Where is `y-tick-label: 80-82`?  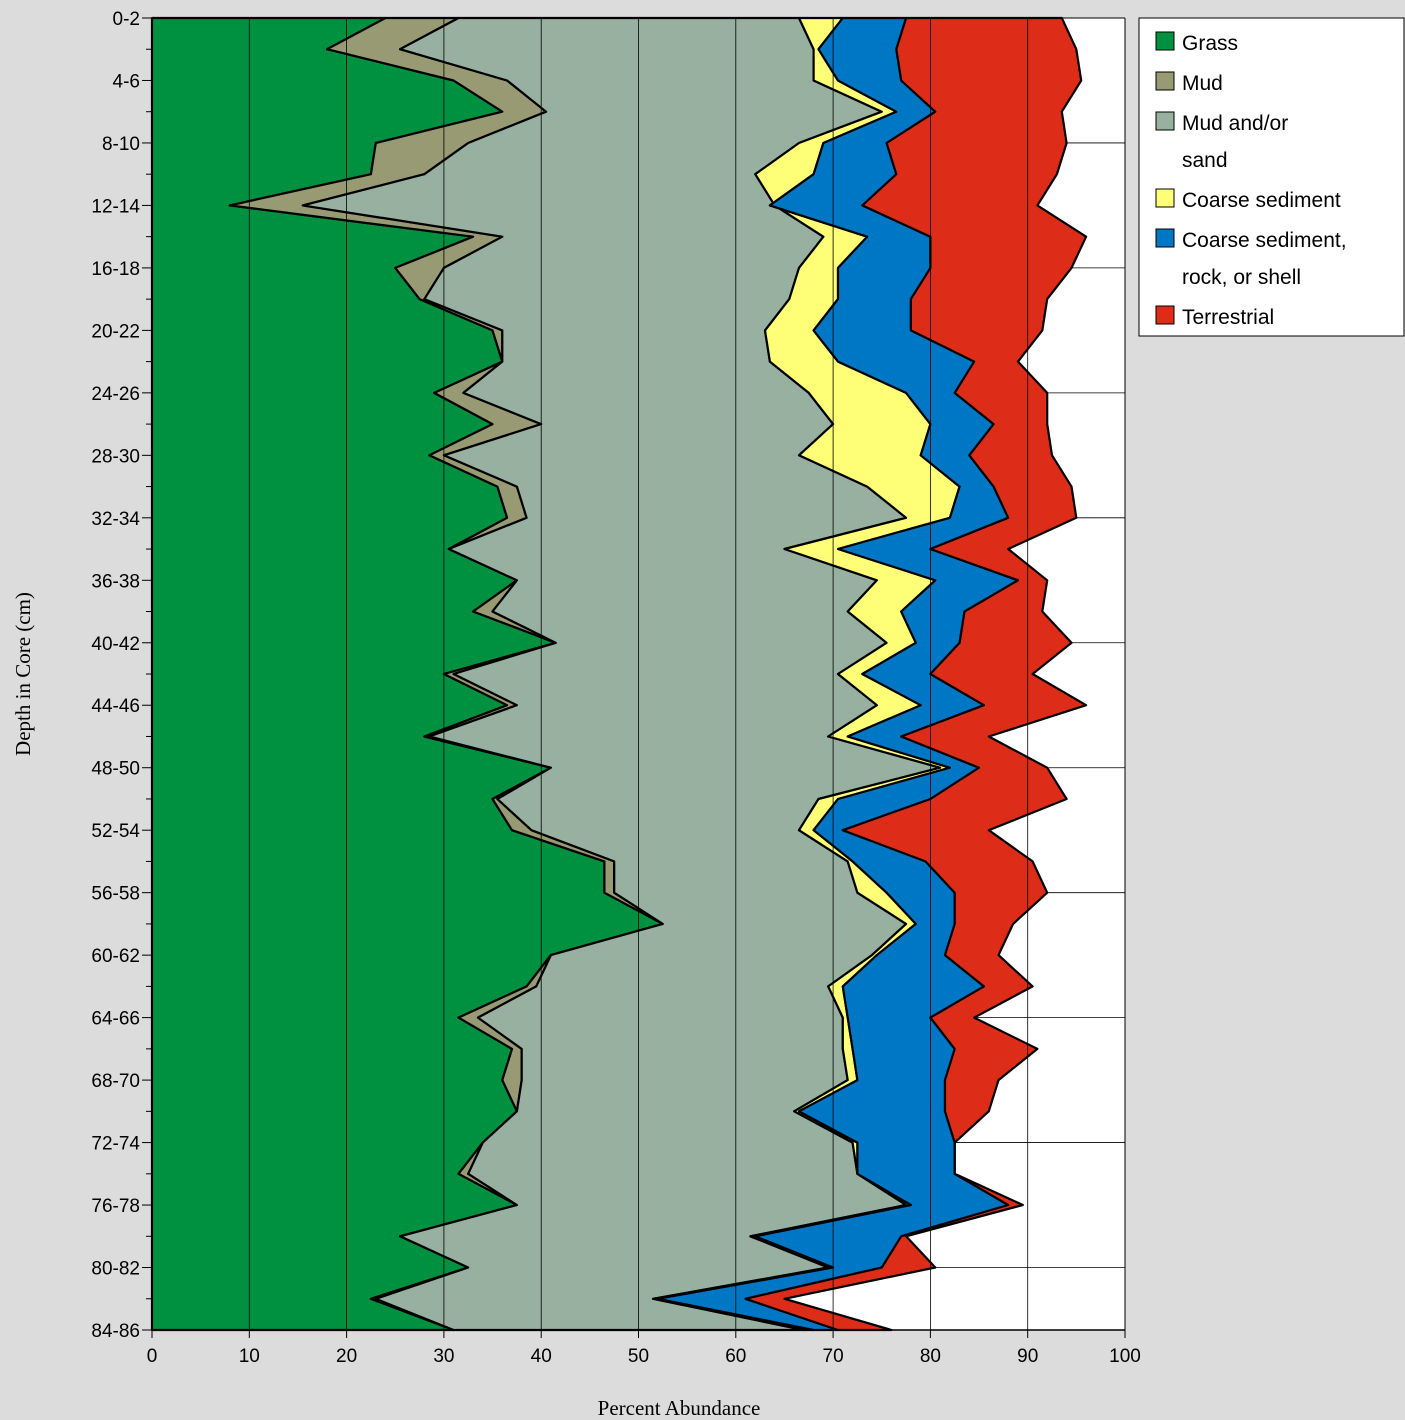
y-tick-label: 80-82 is located at coordinates (115, 1269).